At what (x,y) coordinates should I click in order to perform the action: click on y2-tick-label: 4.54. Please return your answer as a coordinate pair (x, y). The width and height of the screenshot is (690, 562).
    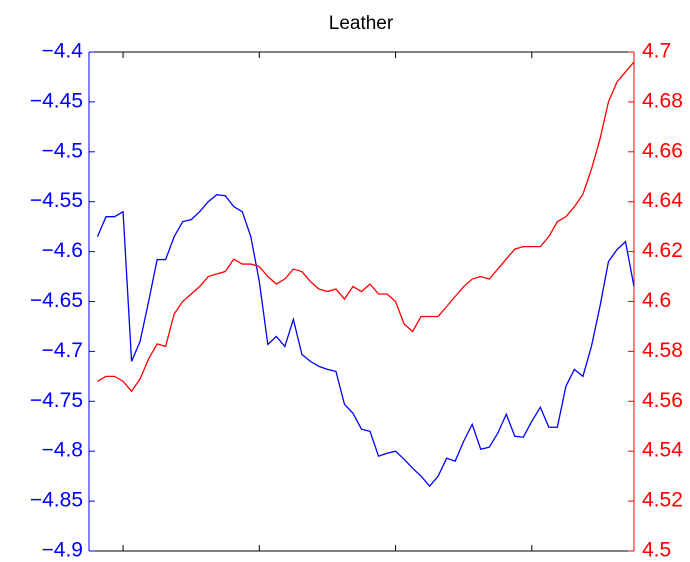
    Looking at the image, I should click on (662, 450).